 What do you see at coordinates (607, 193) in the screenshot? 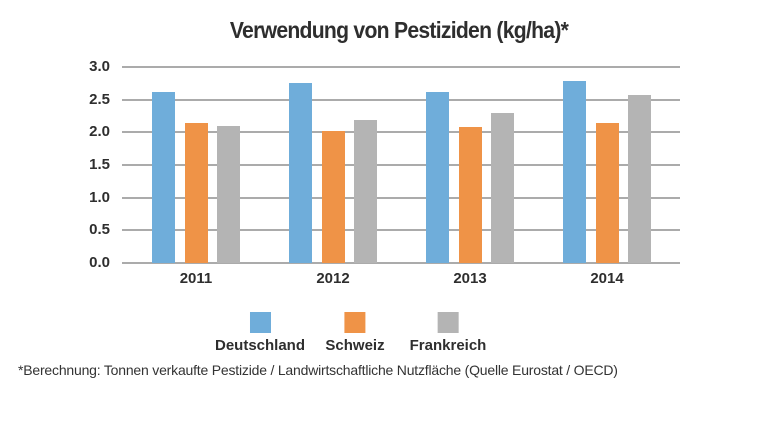
I see `bar-schweiz-2014` at bounding box center [607, 193].